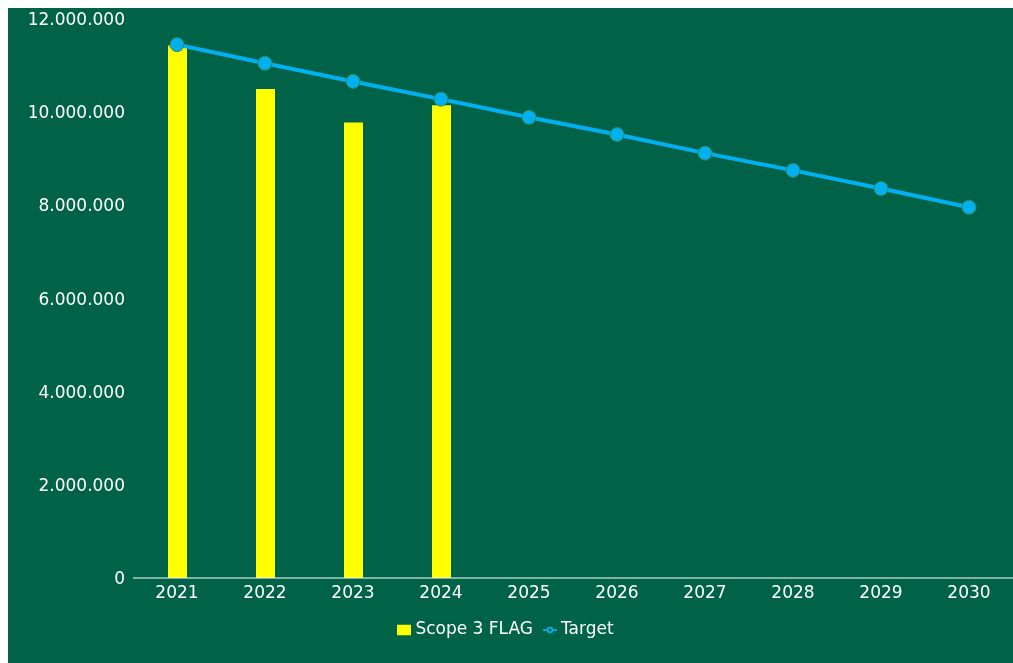 This screenshot has height=663, width=1013. I want to click on y-tick-label: 4.000.000, so click(81, 391).